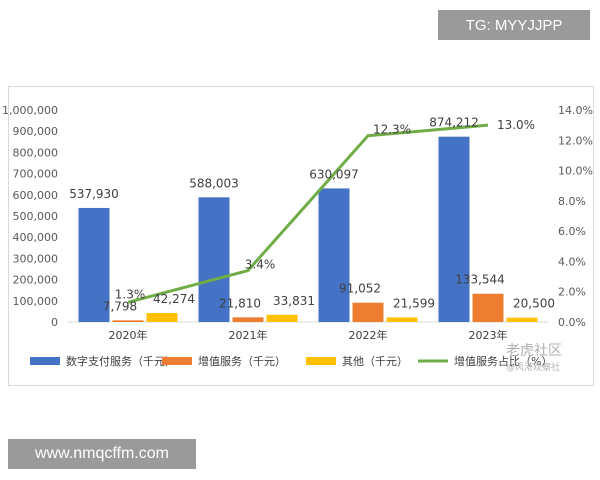 The image size is (600, 480). Describe the element at coordinates (572, 231) in the screenshot. I see `y-right-tick-label: 6.0%` at that location.